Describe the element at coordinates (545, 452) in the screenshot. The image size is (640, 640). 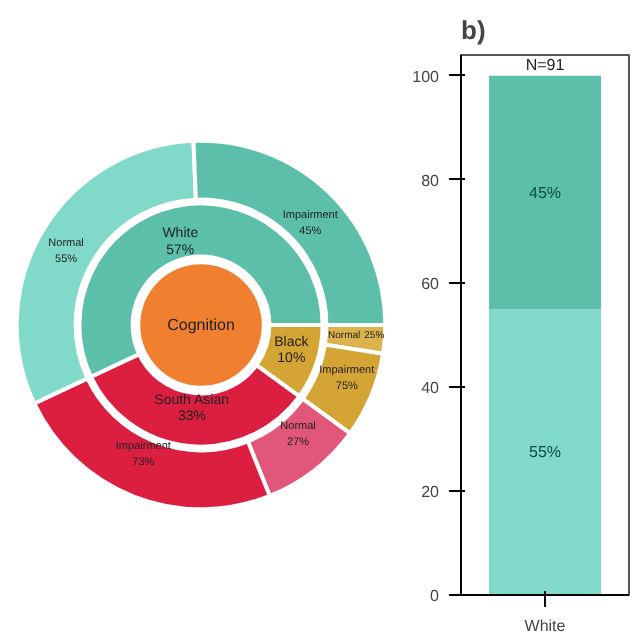
I see `data-label: 55%` at that location.